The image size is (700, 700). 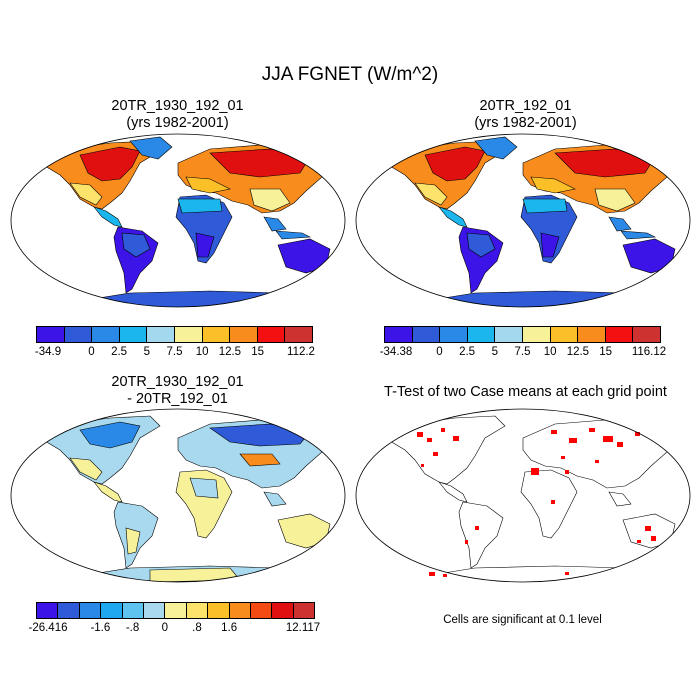 I want to click on colorbar-2-label: -34.38, so click(x=396, y=352).